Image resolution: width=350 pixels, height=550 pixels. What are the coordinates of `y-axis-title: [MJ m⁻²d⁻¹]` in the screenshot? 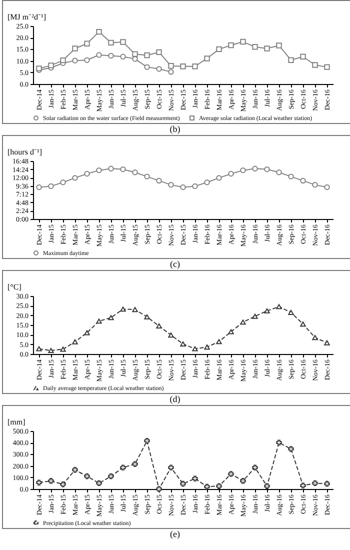 It's located at (27, 17).